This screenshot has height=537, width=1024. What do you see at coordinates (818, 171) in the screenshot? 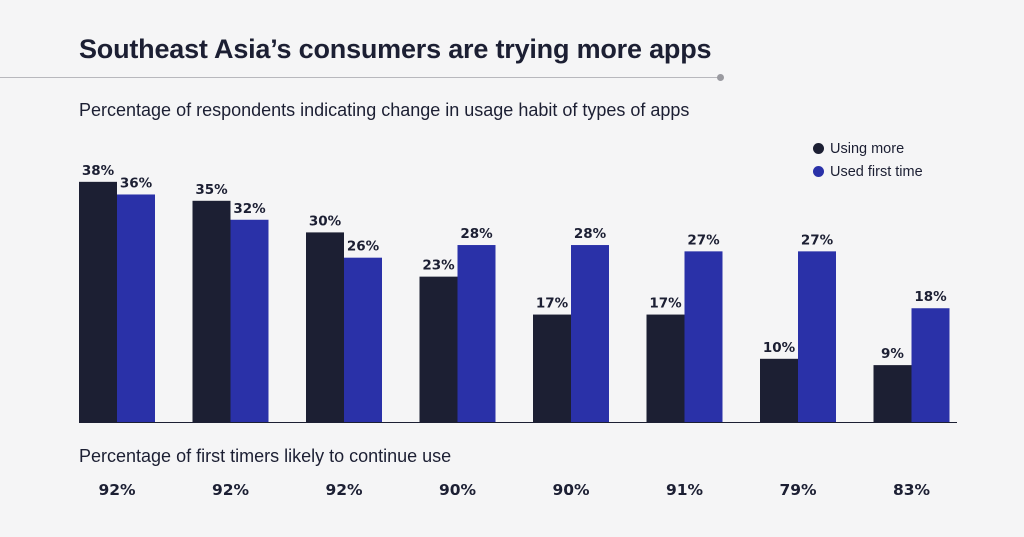
I see `legend-swatch-used-first-time` at bounding box center [818, 171].